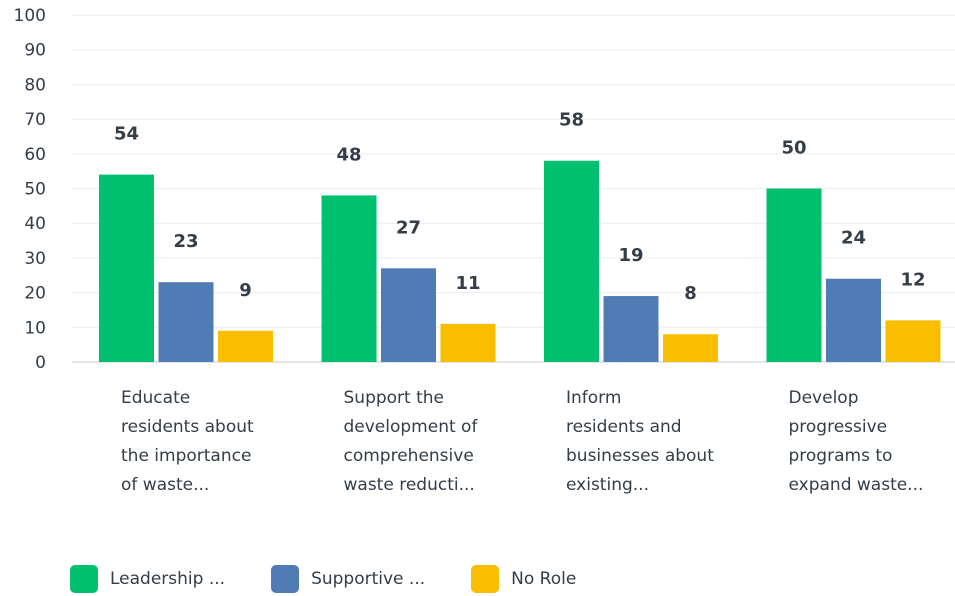  Describe the element at coordinates (348, 154) in the screenshot. I see `data-label: 48` at that location.